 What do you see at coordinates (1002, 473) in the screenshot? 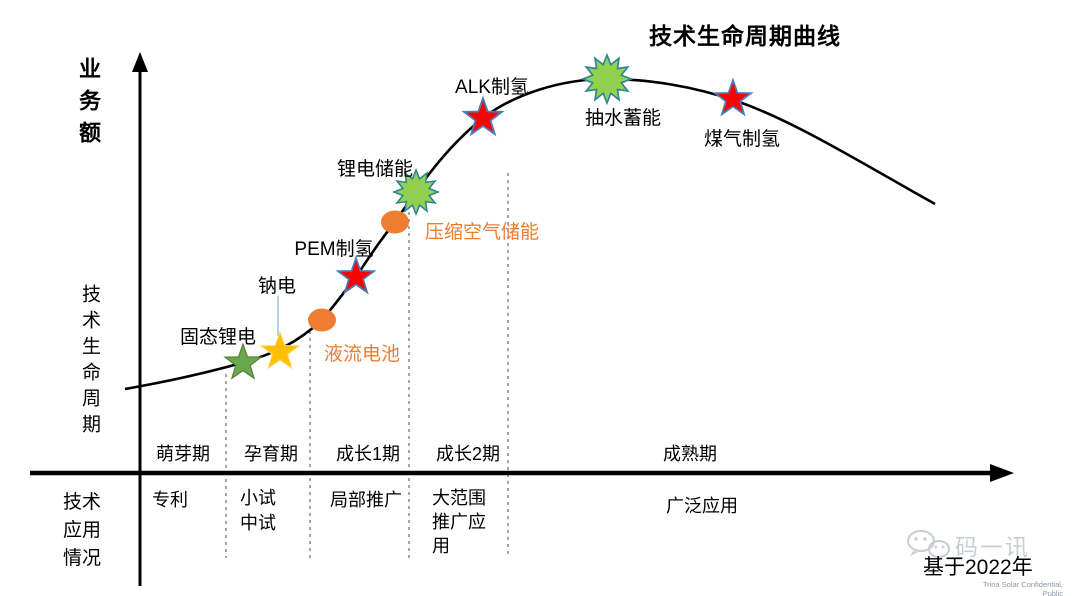
I see `x-axis-arrowhead` at bounding box center [1002, 473].